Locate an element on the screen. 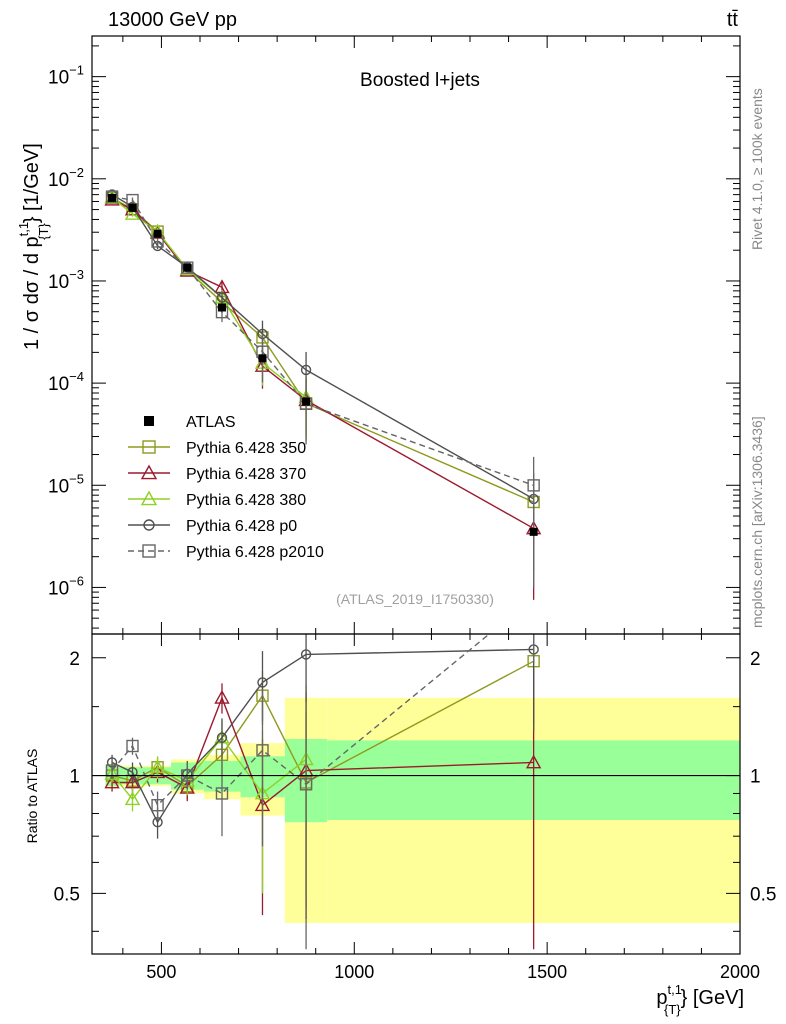 The width and height of the screenshot is (786, 1024). x-axis-label-sub: {T} is located at coordinates (672, 1009).